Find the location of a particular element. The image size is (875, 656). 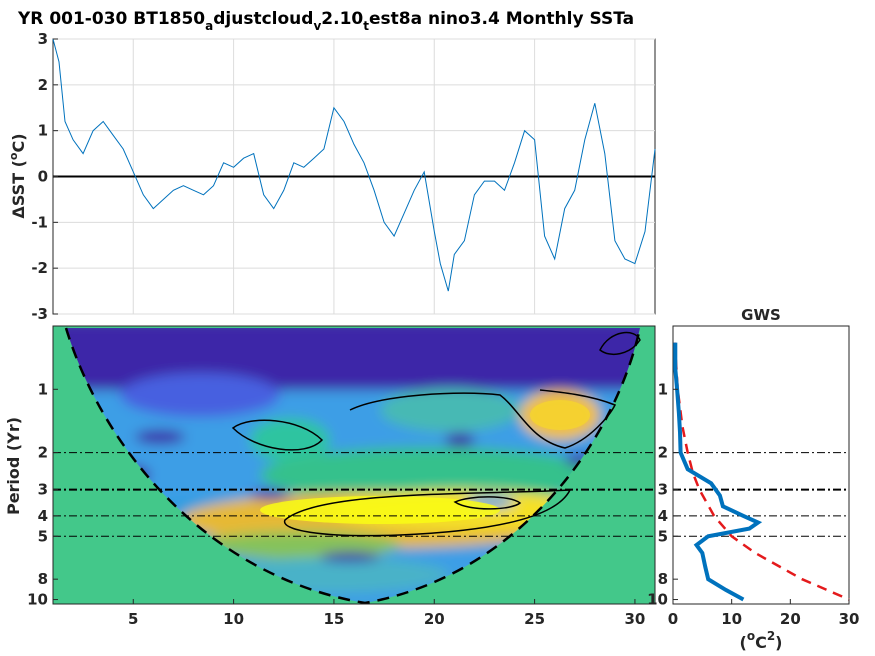

gws-y-tick-label: 2 is located at coordinates (663, 453).